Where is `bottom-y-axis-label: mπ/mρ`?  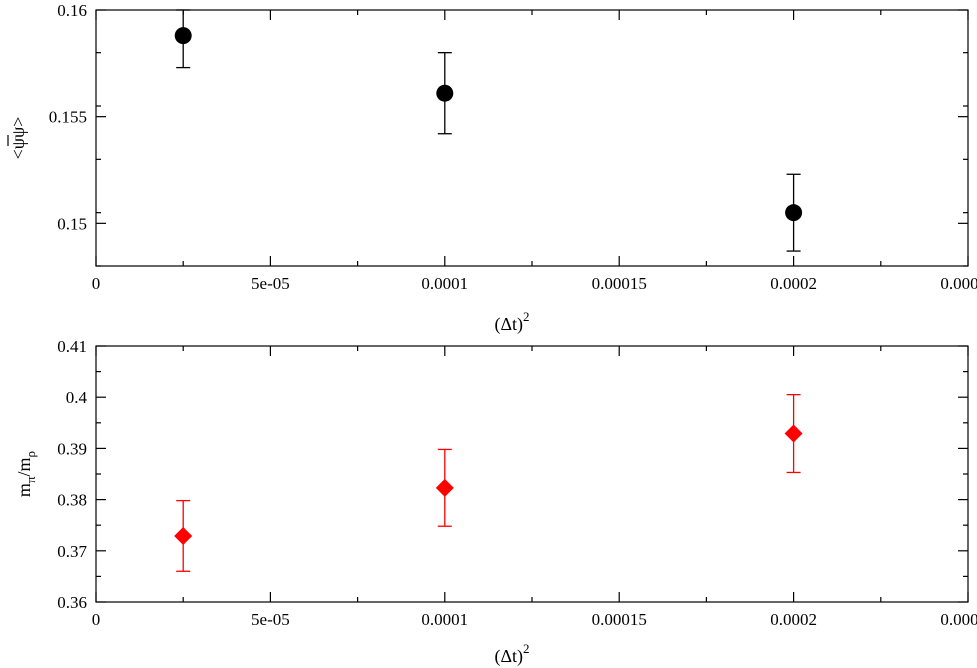
bottom-y-axis-label: mπ/mρ is located at coordinates (26, 474).